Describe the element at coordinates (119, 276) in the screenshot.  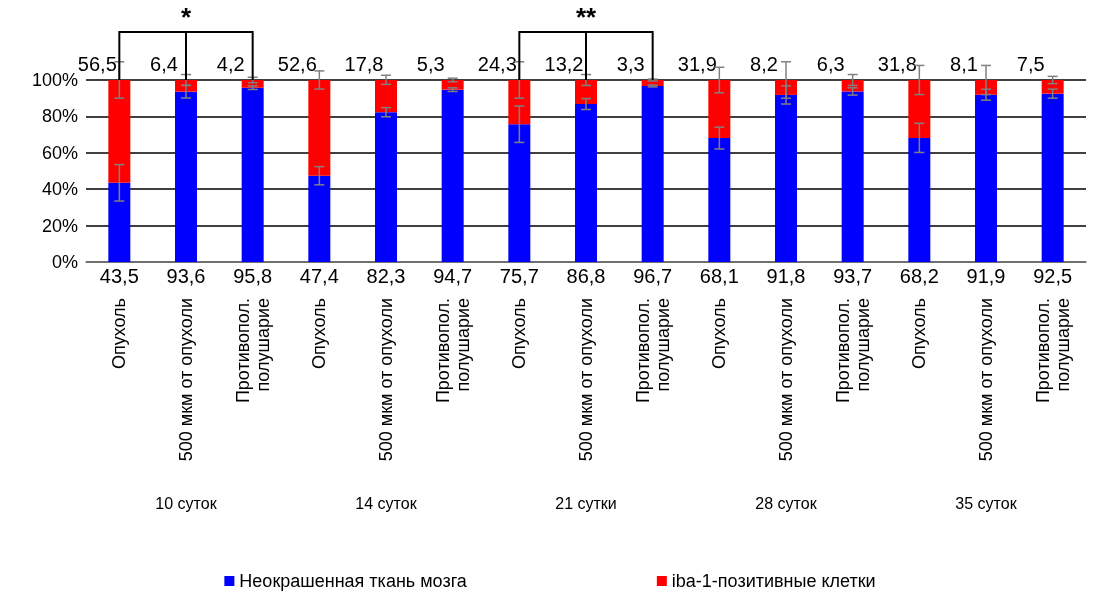
I see `data-label: 43,5` at that location.